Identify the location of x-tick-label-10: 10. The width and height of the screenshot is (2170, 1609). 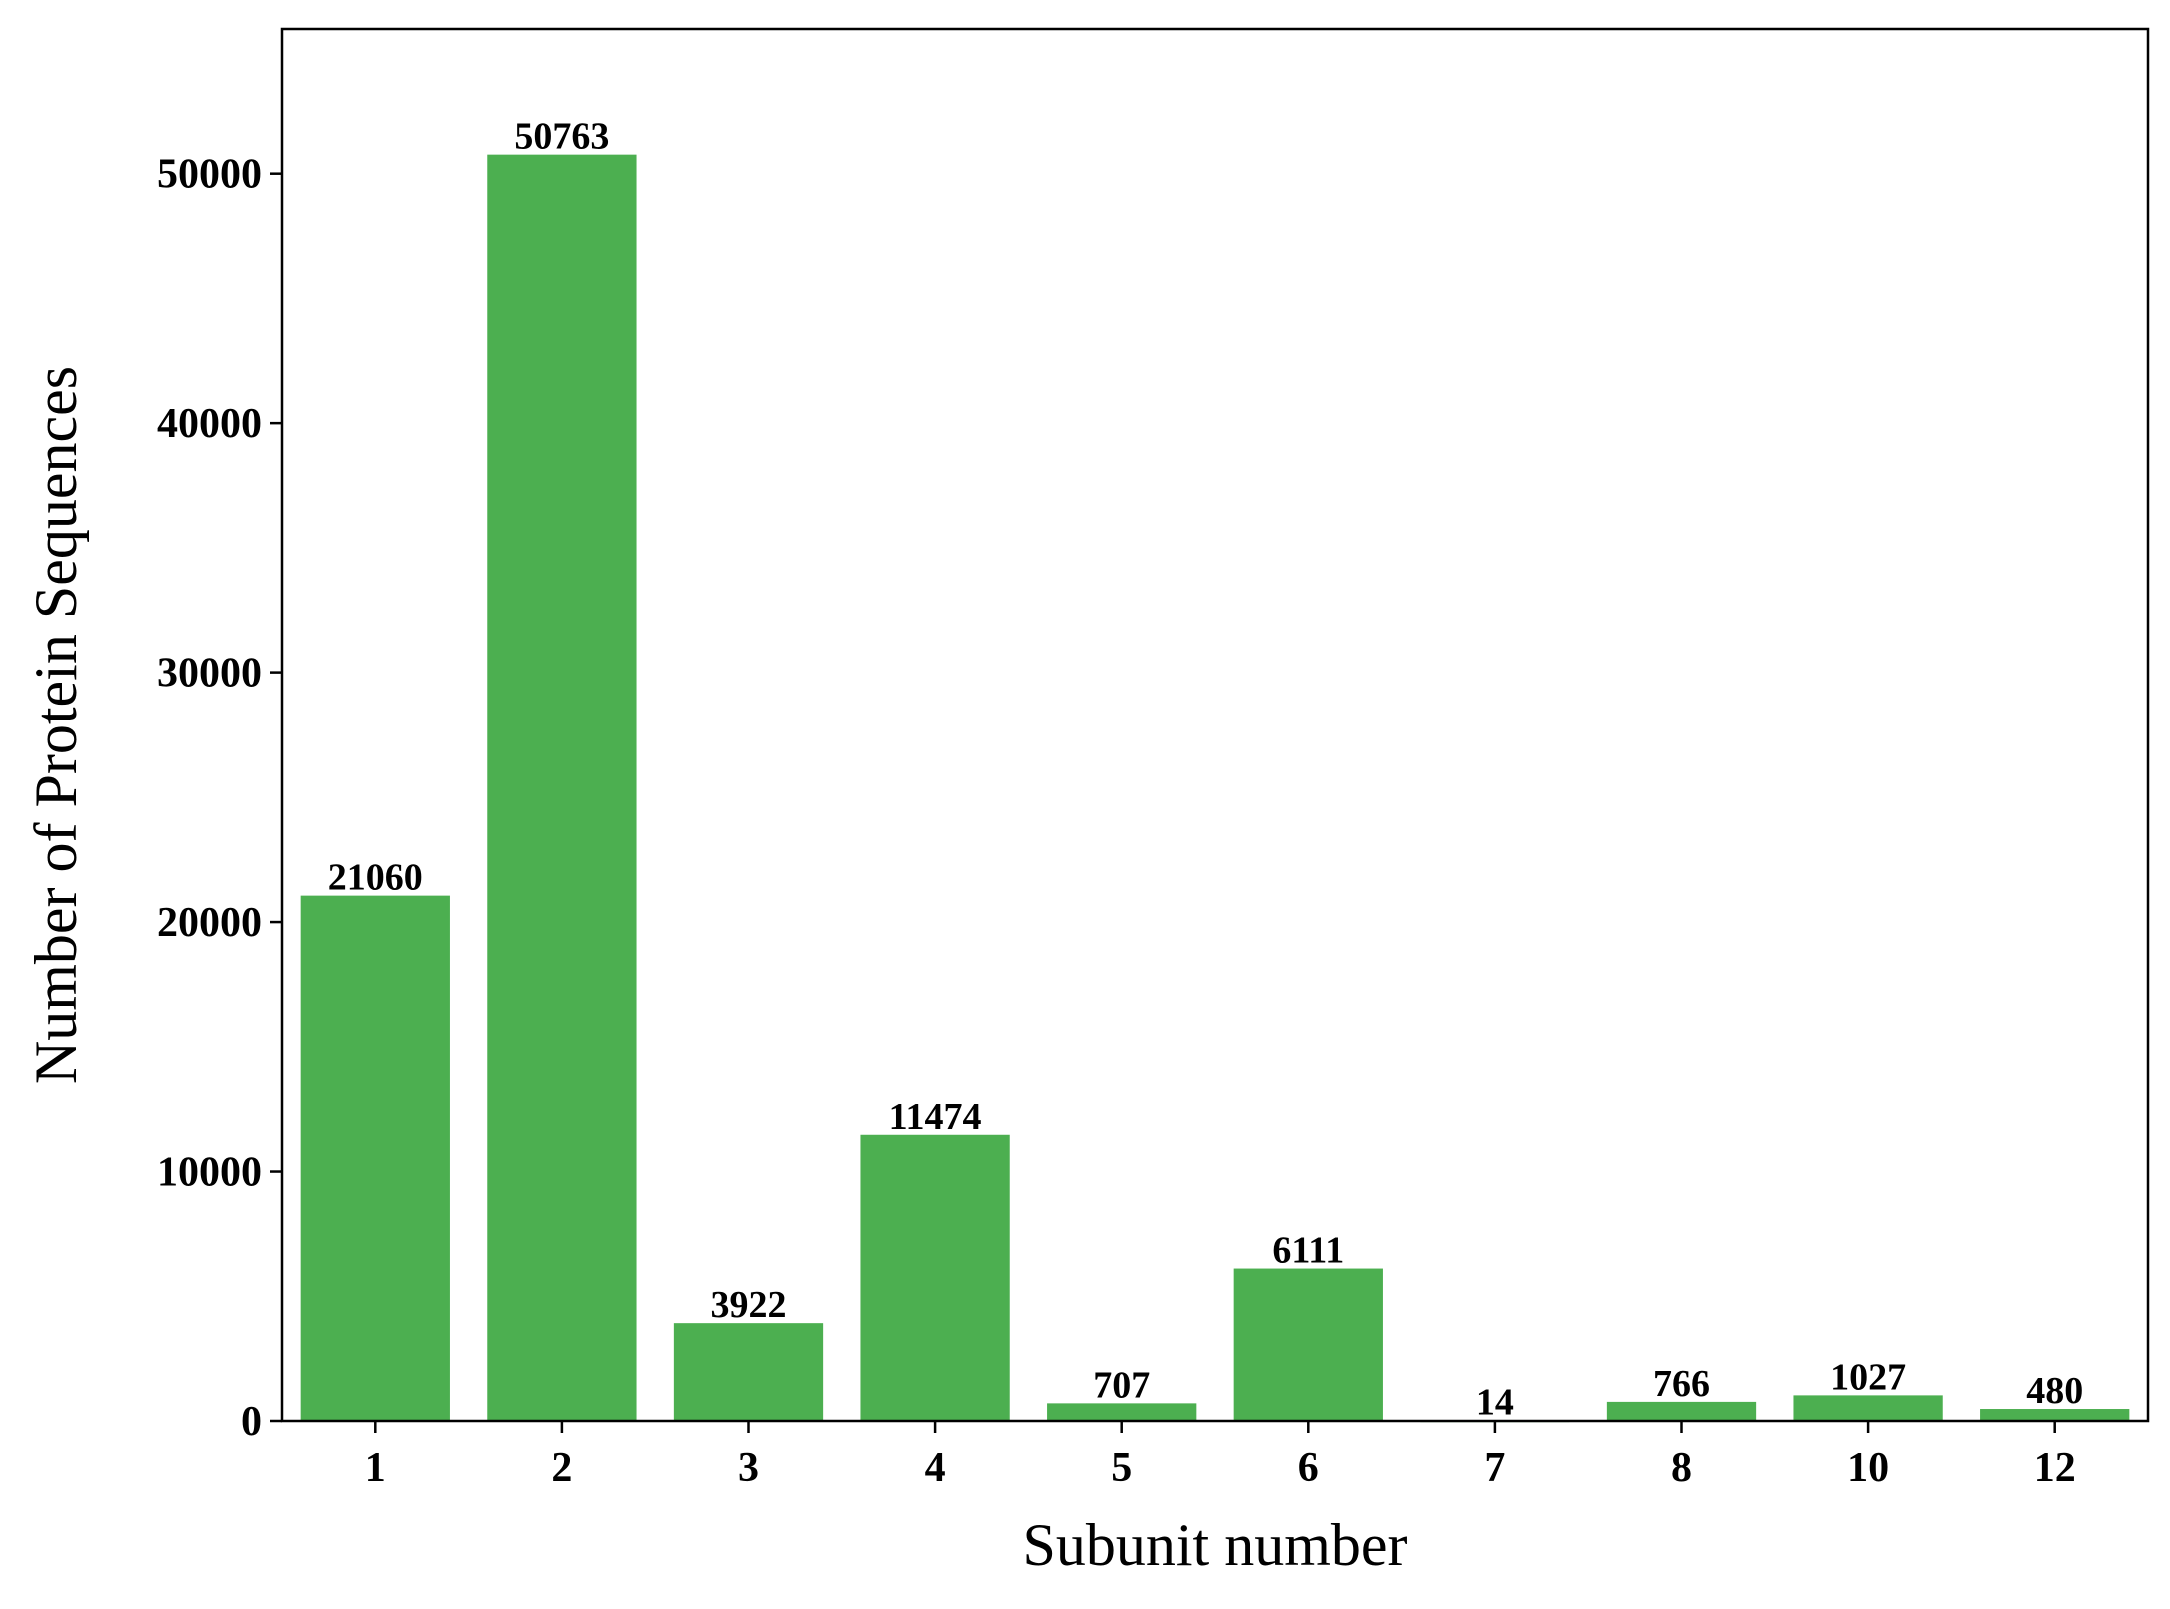
(1868, 1468).